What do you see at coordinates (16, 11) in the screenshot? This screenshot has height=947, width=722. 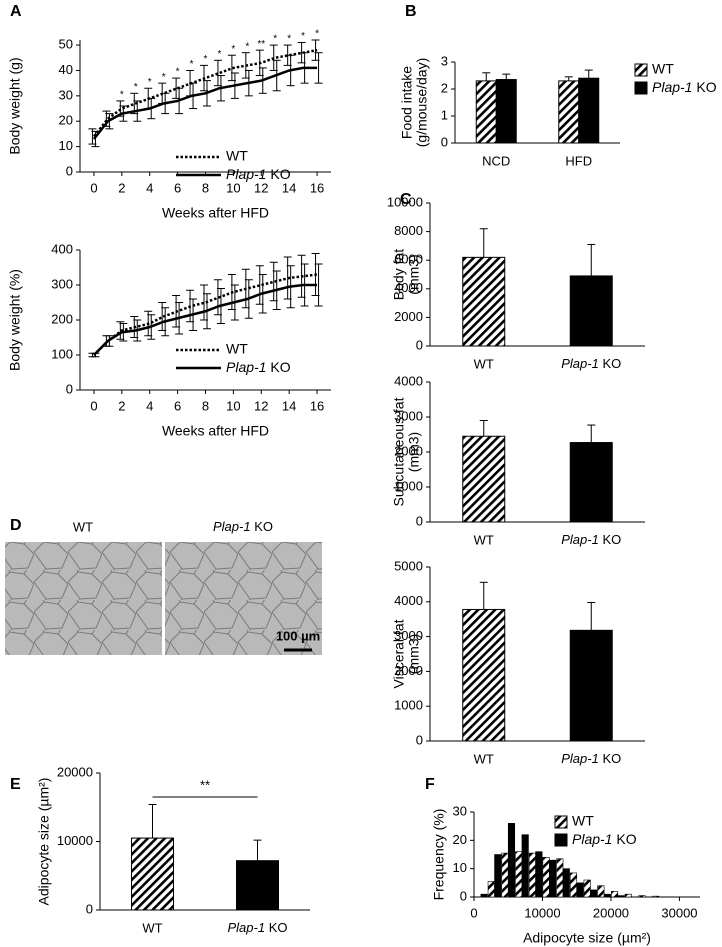 I see `panel-letter: A` at bounding box center [16, 11].